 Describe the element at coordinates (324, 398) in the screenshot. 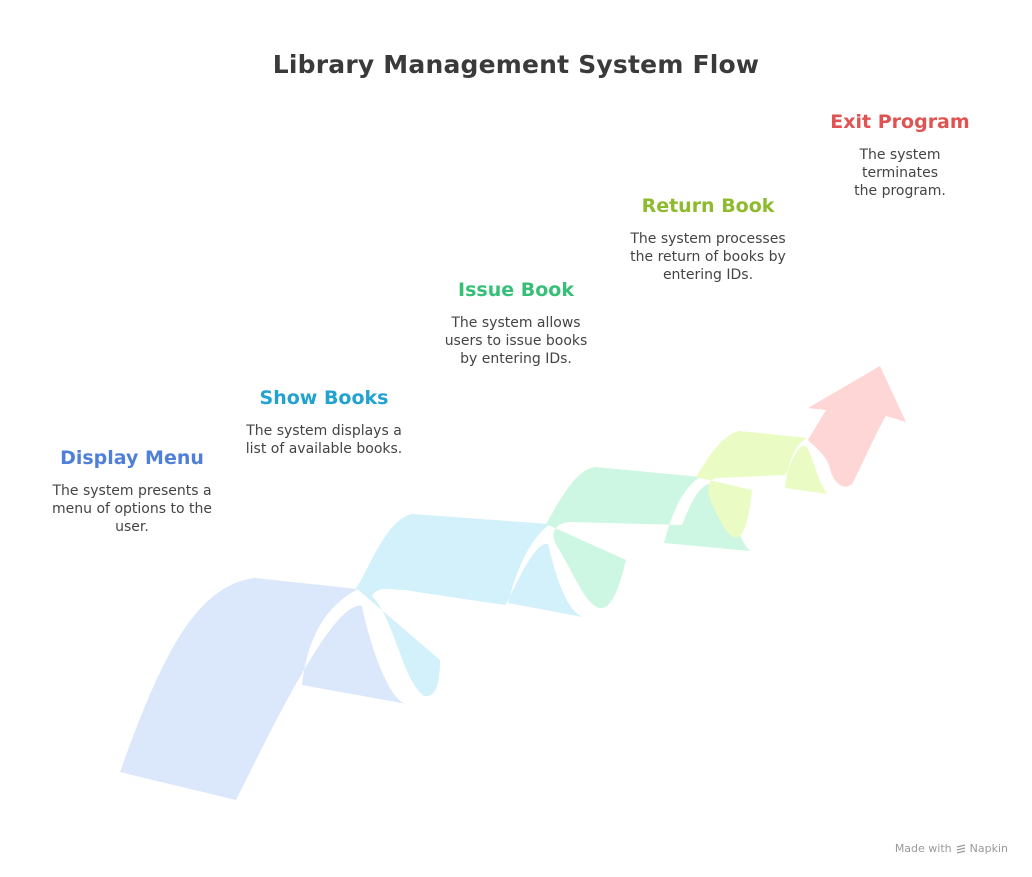

I see `step-title-show-books: Show Books` at that location.